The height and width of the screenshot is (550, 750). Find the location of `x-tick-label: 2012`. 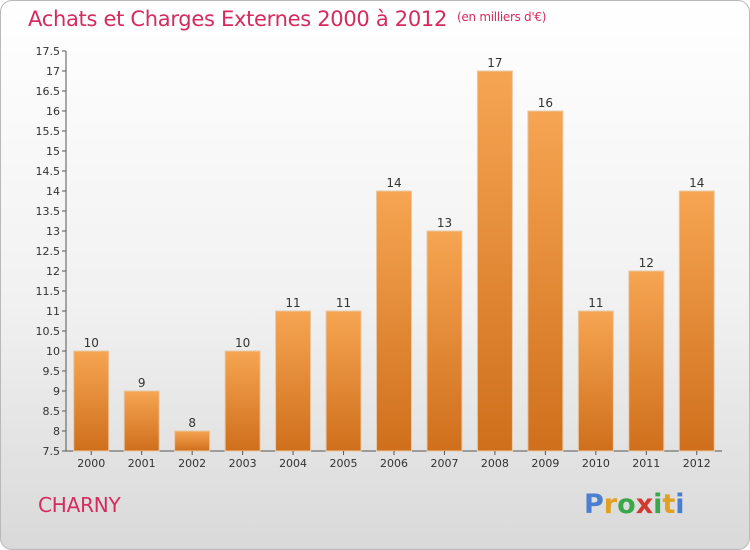

x-tick-label: 2012 is located at coordinates (697, 463).